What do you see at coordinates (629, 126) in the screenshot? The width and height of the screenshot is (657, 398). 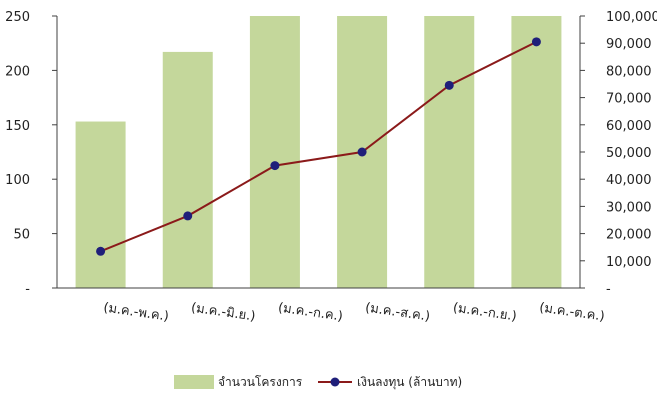 I see `right-tick-label: 60,000` at bounding box center [629, 126].